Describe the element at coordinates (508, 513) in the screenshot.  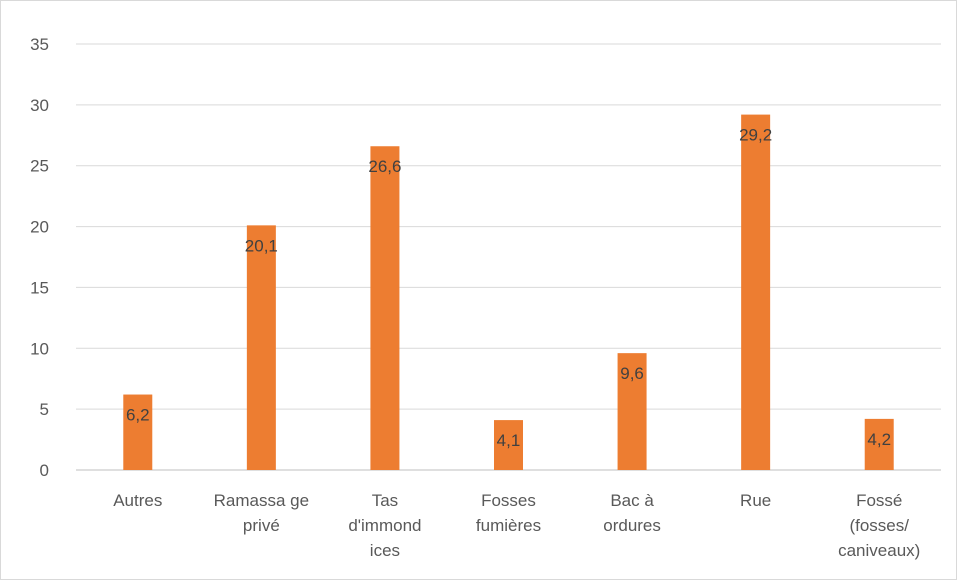
I see `x-tick-label: Fosses fumières` at that location.